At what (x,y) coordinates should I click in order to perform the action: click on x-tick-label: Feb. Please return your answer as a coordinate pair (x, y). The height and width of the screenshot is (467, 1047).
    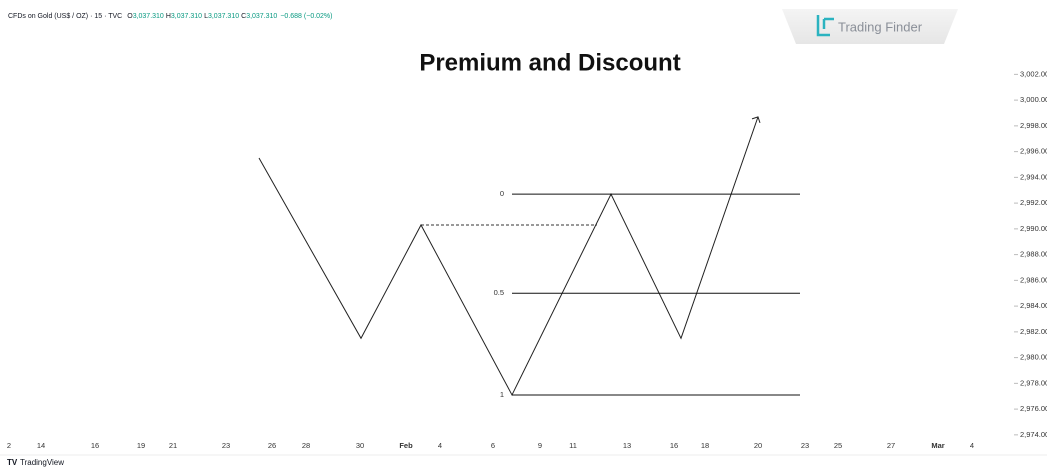
    Looking at the image, I should click on (406, 445).